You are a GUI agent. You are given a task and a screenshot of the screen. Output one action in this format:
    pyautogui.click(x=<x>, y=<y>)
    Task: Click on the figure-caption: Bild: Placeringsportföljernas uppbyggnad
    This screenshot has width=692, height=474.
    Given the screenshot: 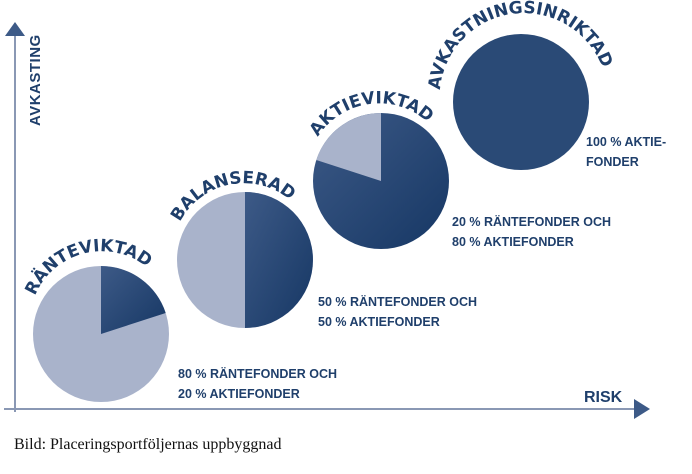 What is the action you would take?
    pyautogui.click(x=148, y=444)
    